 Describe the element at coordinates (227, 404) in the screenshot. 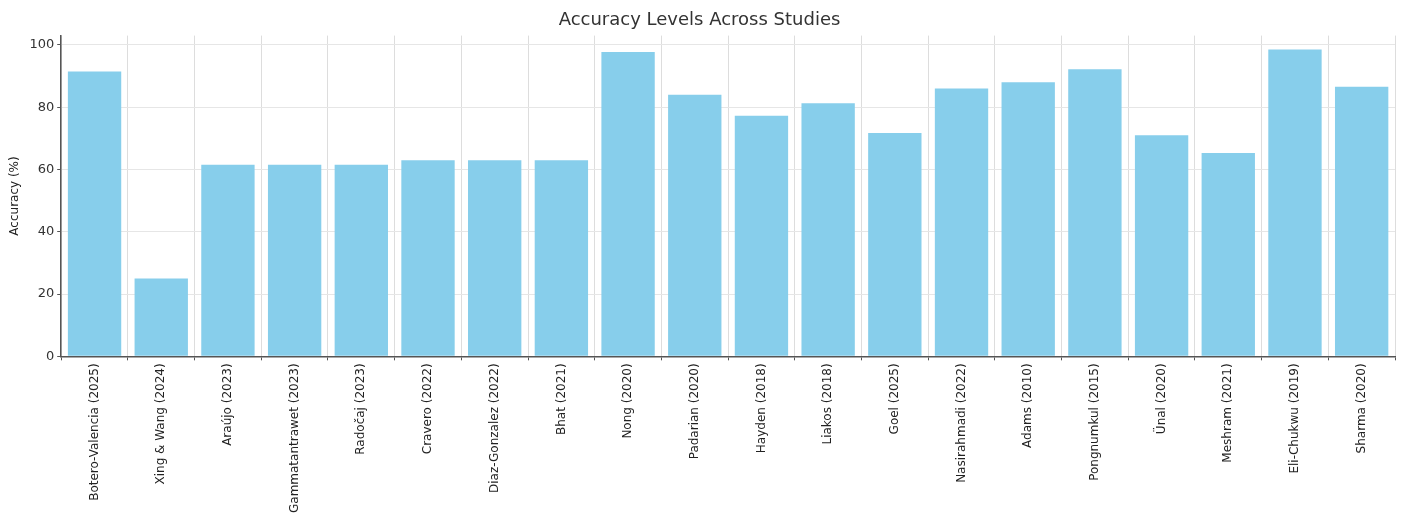

I see `x-tick-label: Araújo (2023)` at that location.